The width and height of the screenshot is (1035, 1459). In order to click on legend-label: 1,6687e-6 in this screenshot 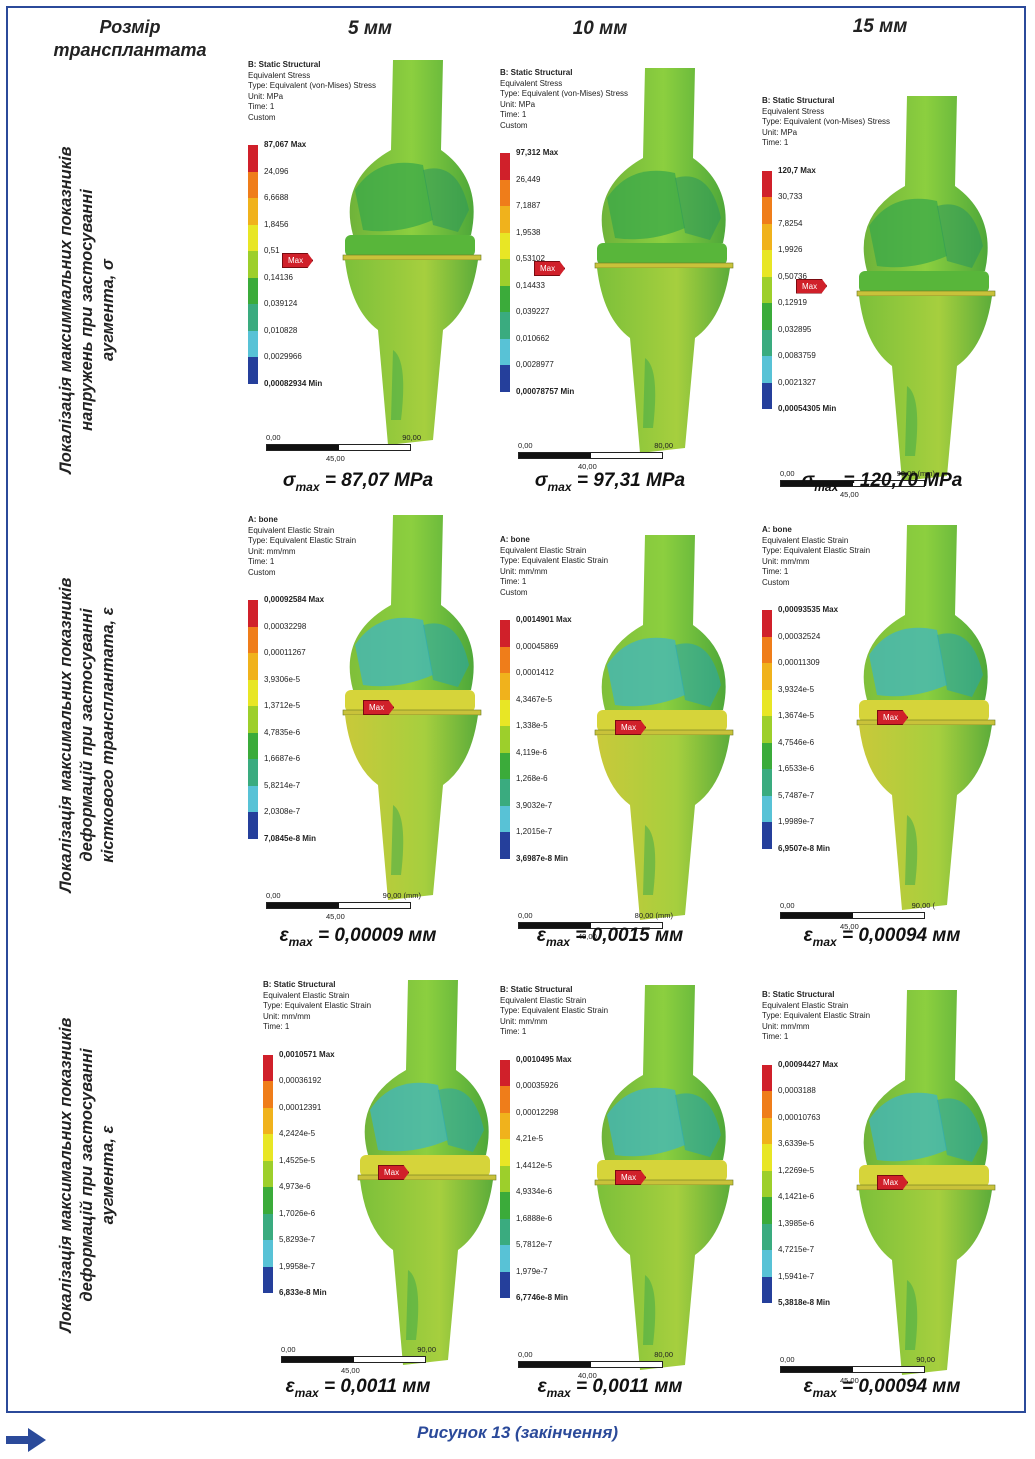, I will do `click(282, 758)`.